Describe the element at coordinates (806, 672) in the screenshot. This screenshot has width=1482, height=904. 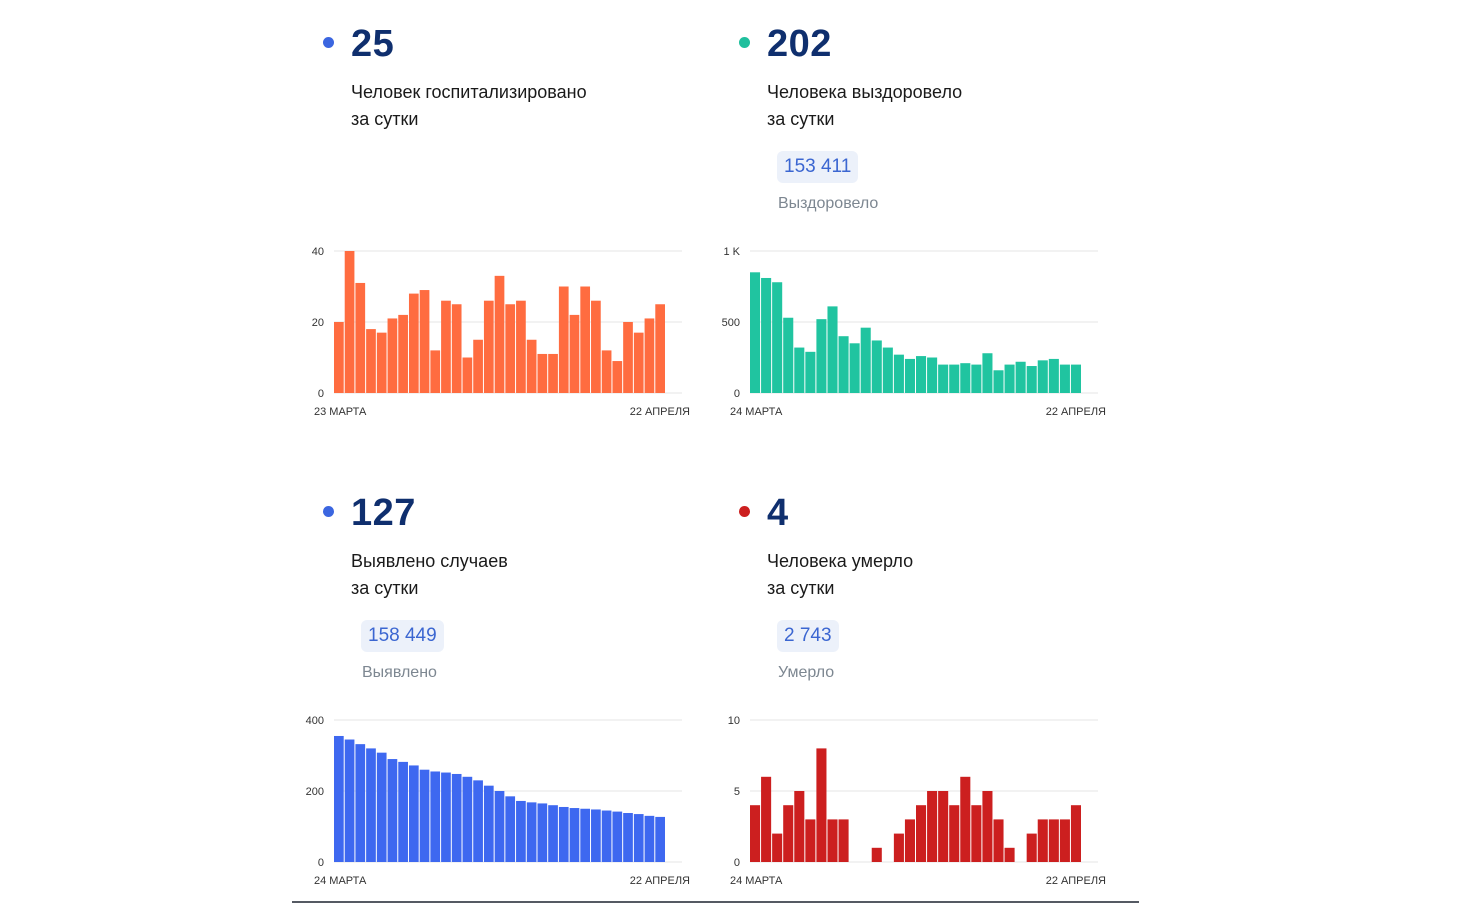
I see `deaths-total-label: Умерло` at that location.